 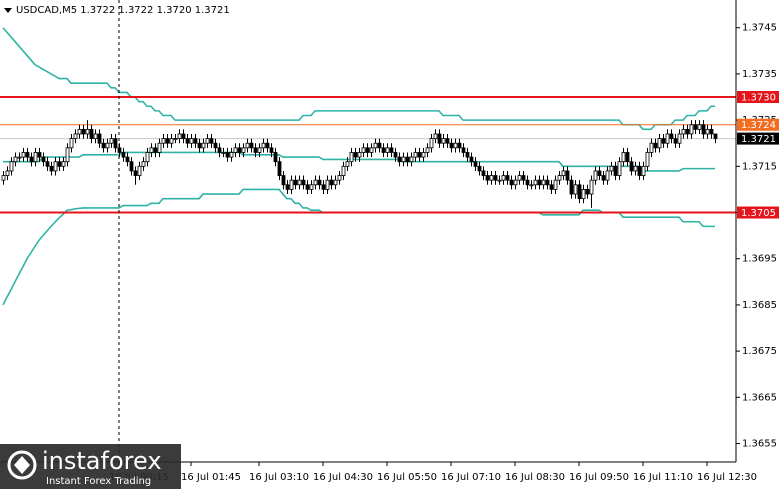 I want to click on x-tick-label: 16 Jul 08:30, so click(x=535, y=477).